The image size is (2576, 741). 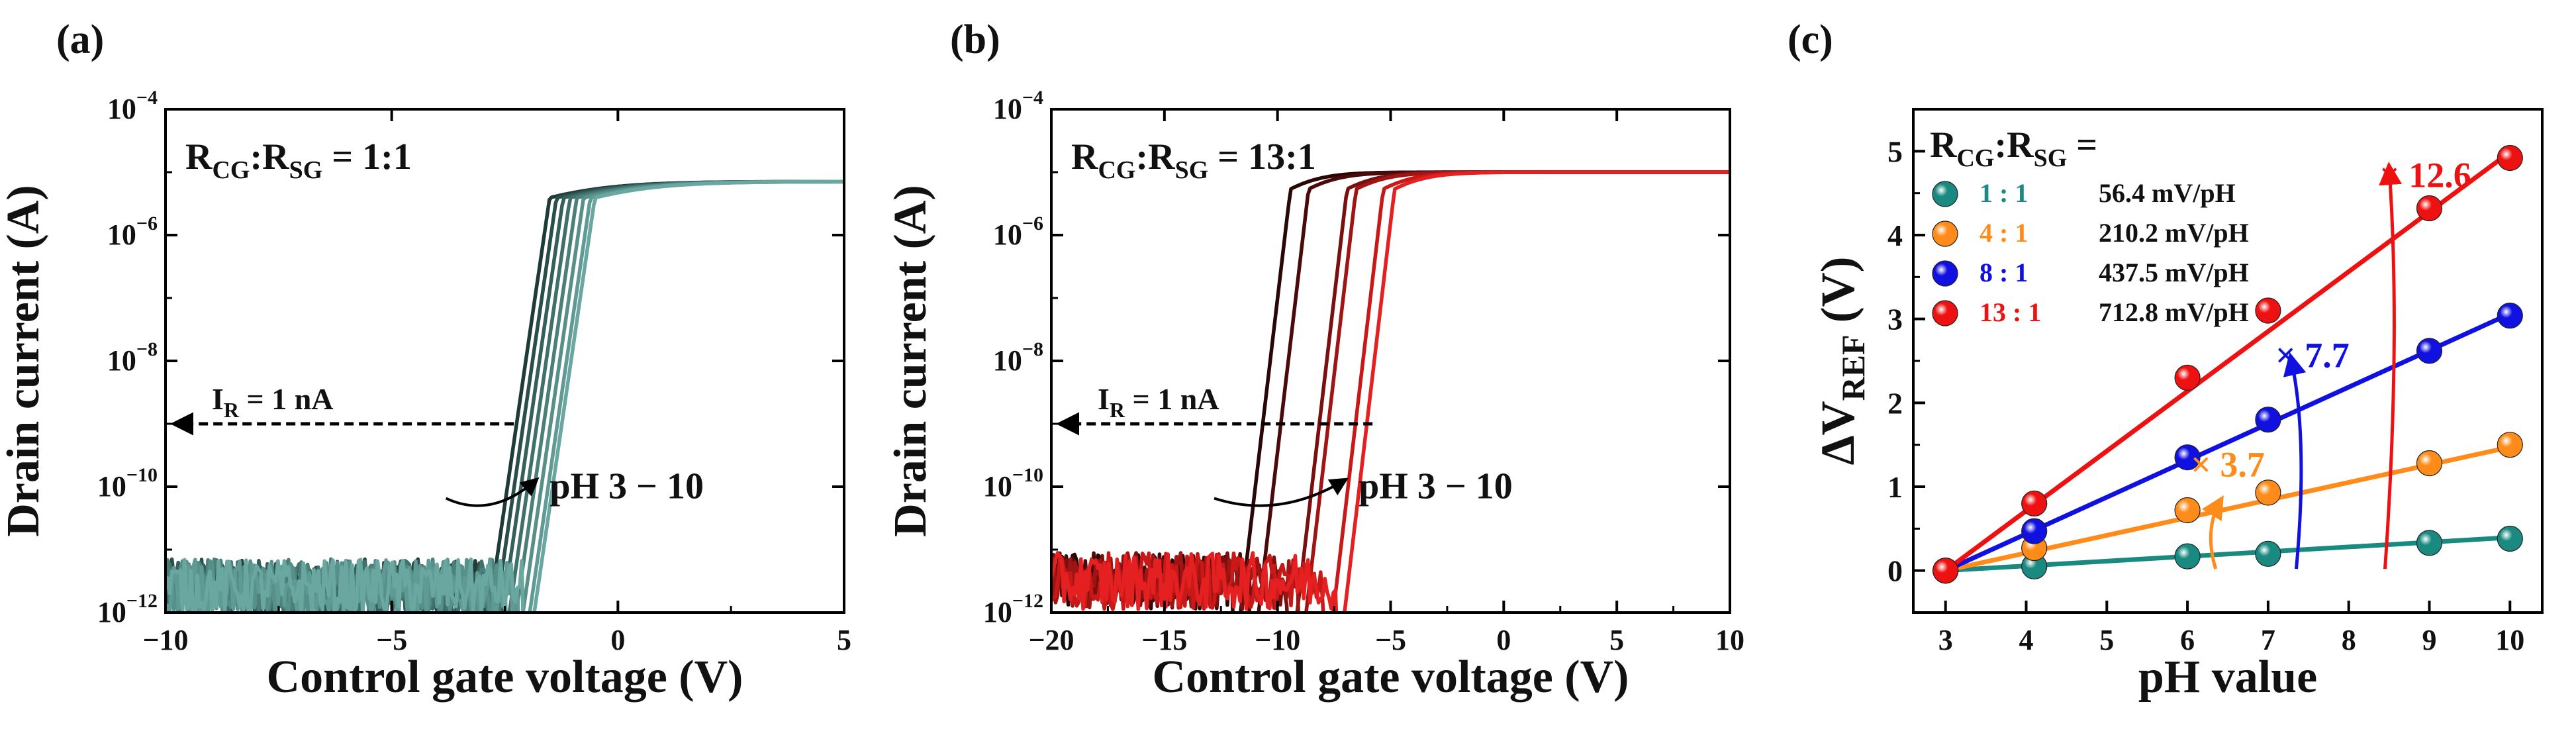 What do you see at coordinates (1895, 403) in the screenshot?
I see `y-tick-label: 2` at bounding box center [1895, 403].